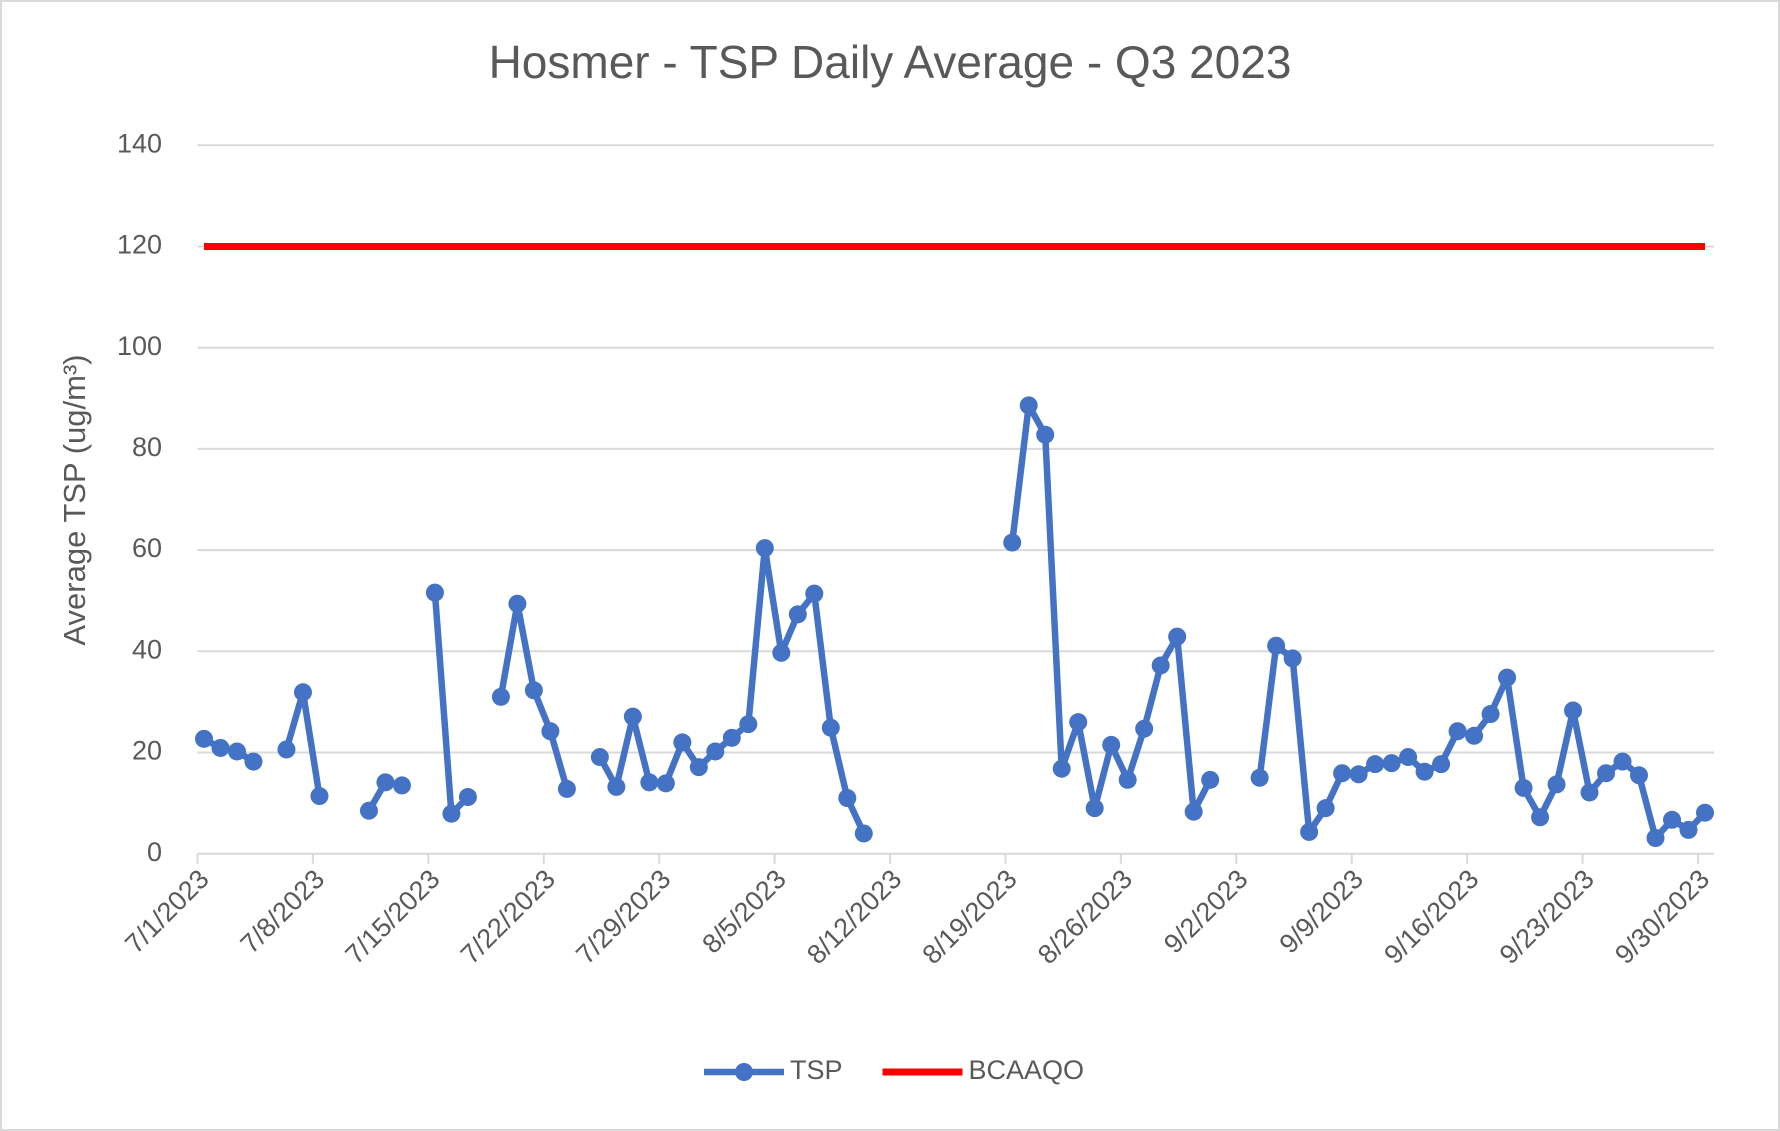 The height and width of the screenshot is (1131, 1780). What do you see at coordinates (147, 649) in the screenshot?
I see `y-tick-label: 40` at bounding box center [147, 649].